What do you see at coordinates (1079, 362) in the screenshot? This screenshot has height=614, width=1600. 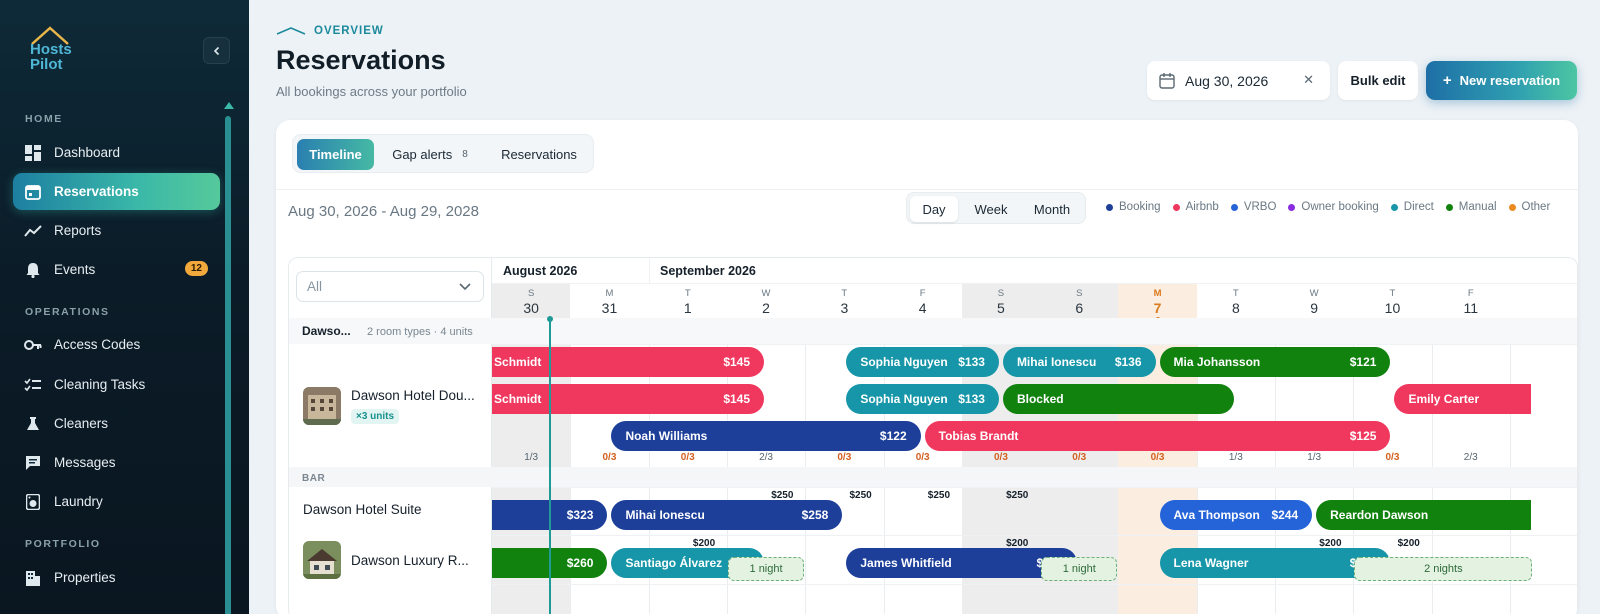 I see `reservation-bar: Mihai Ionescu $136` at bounding box center [1079, 362].